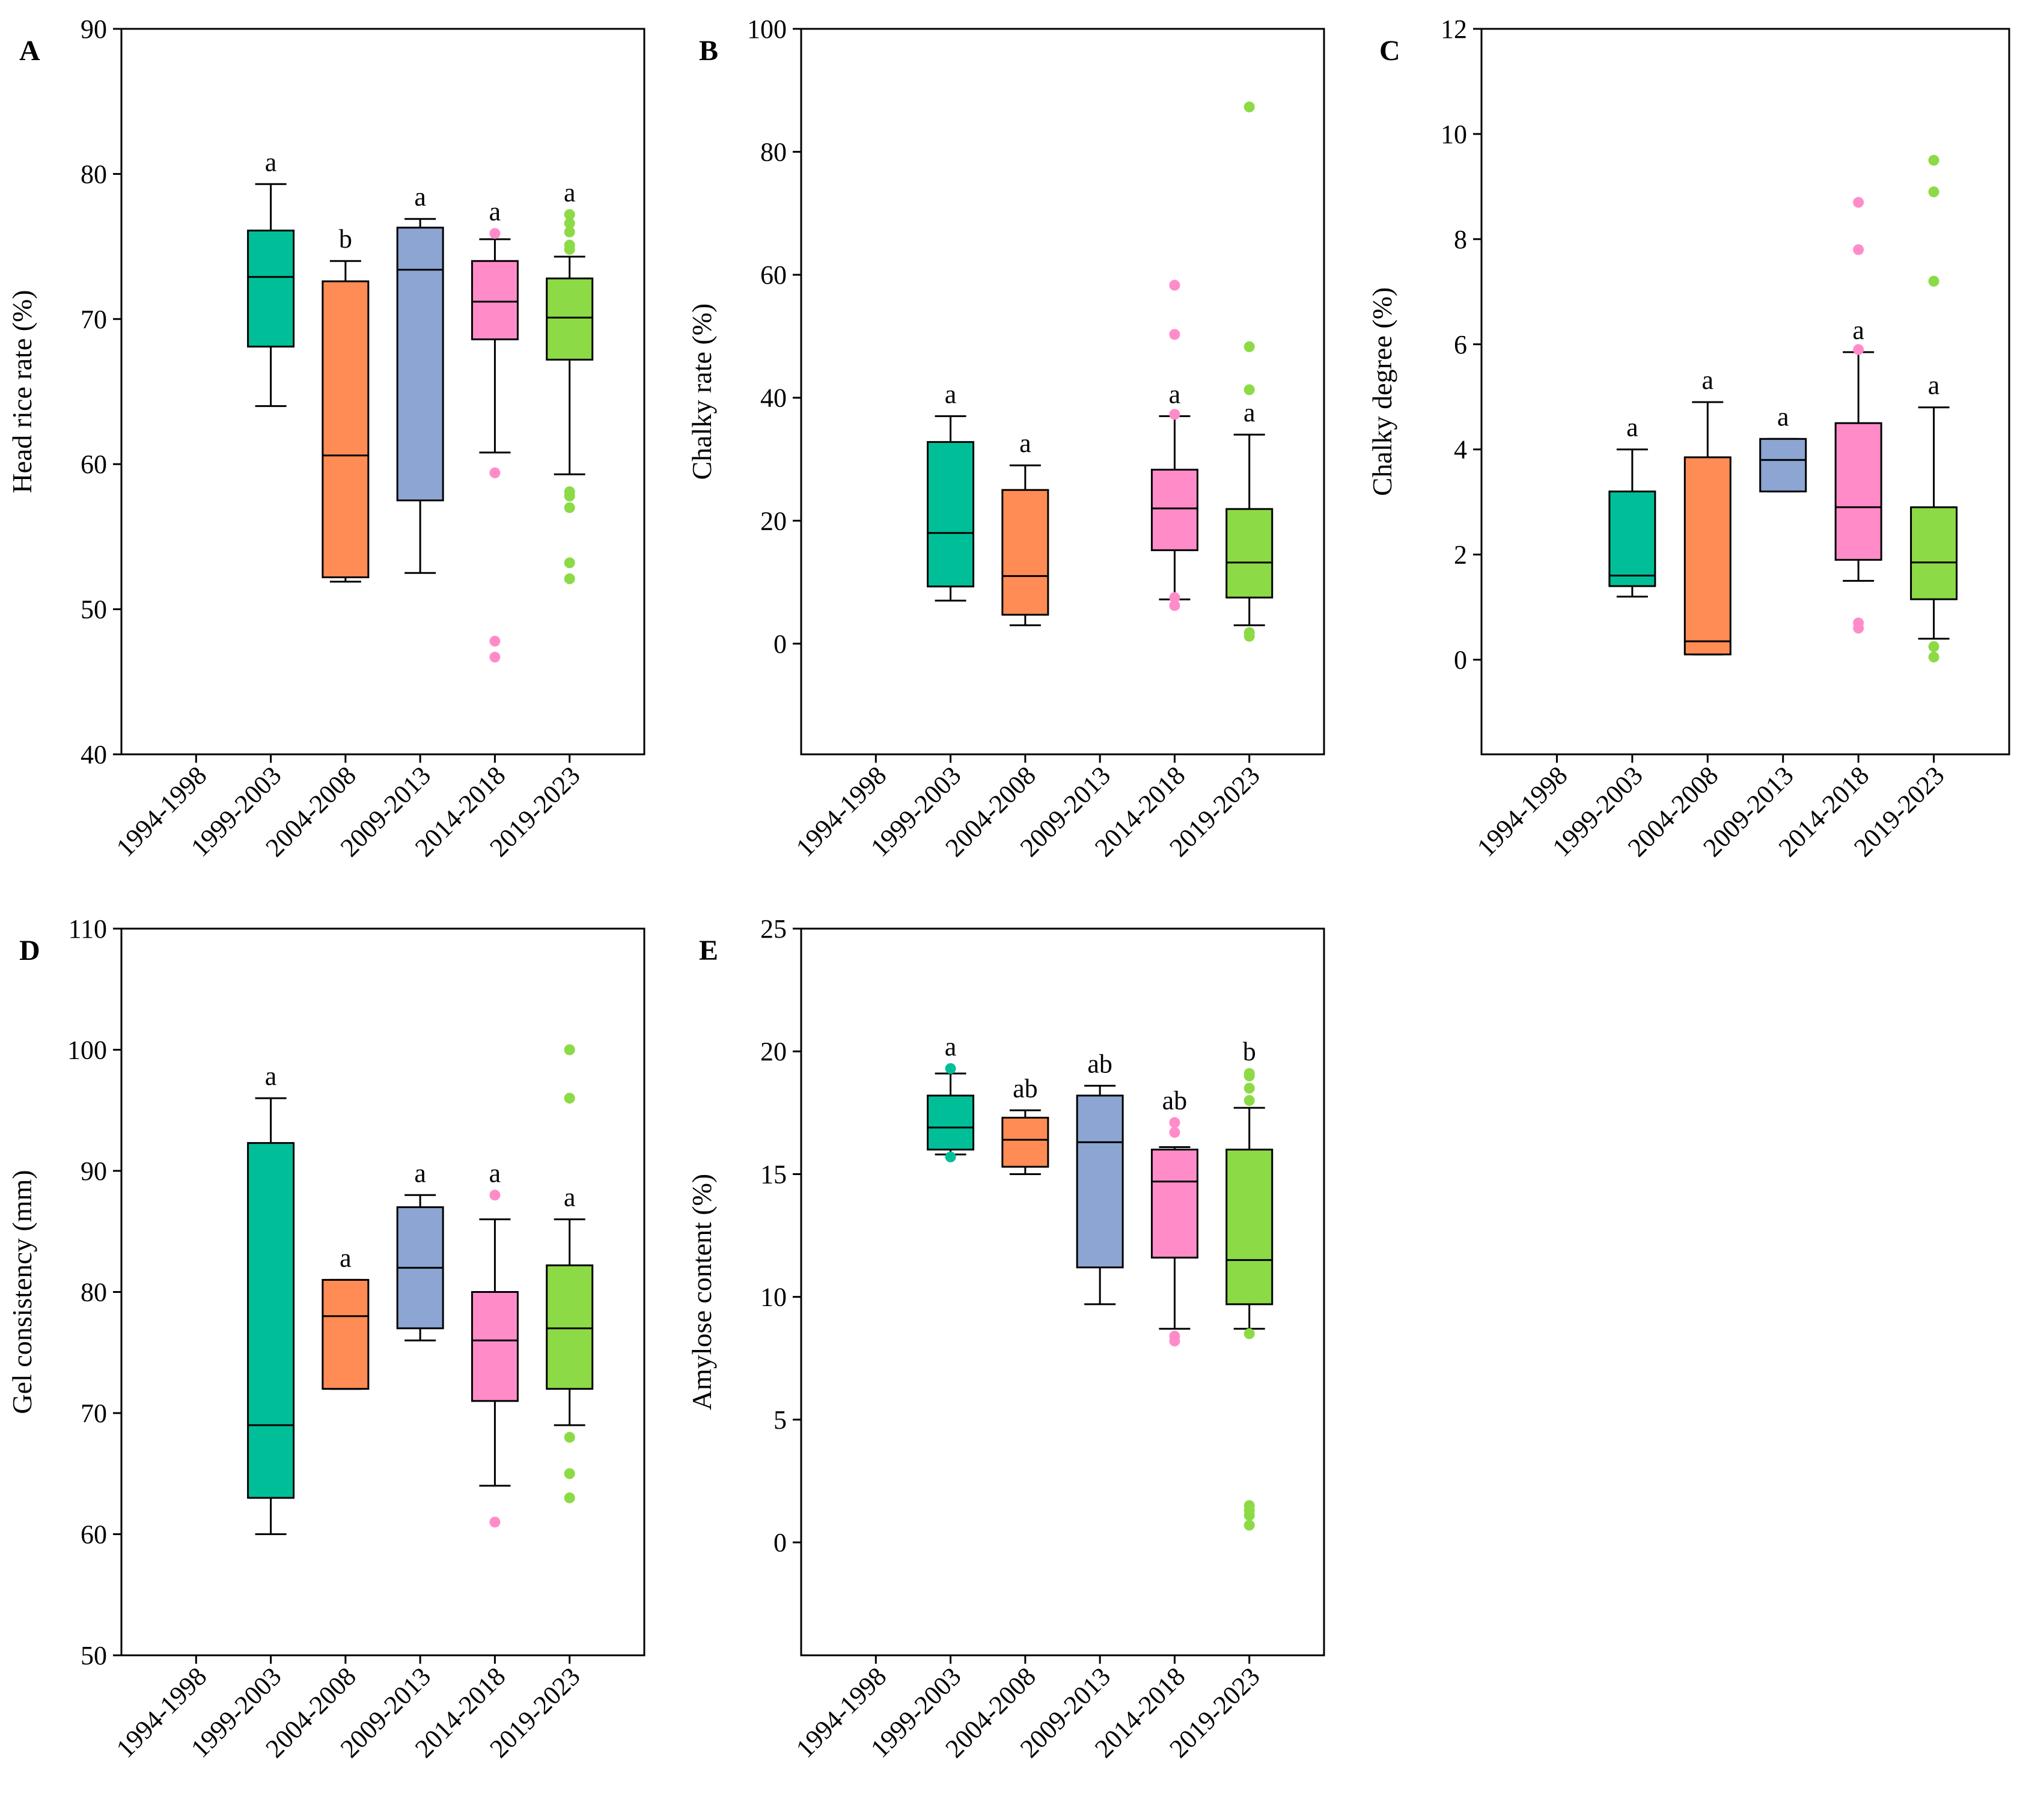  What do you see at coordinates (708, 51) in the screenshot?
I see `panel-letter: B` at bounding box center [708, 51].